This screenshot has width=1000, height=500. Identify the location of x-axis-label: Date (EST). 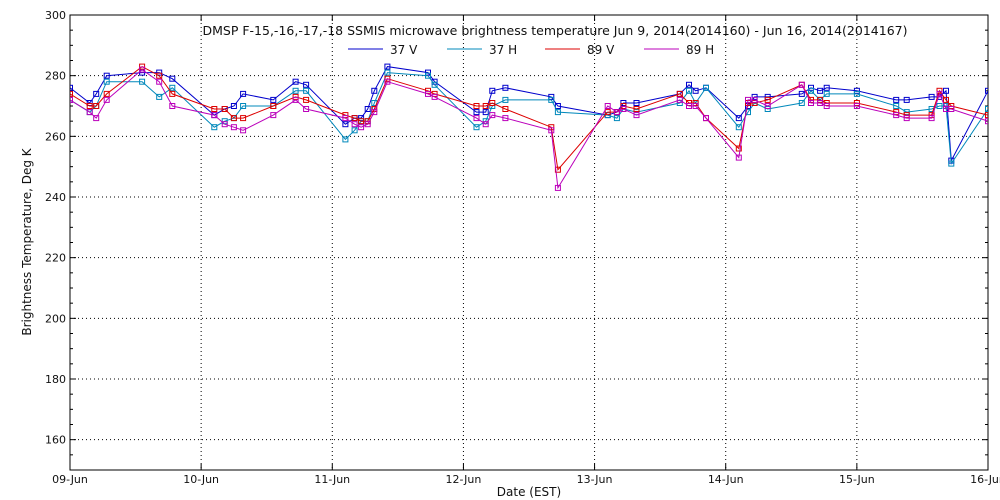
(529, 492).